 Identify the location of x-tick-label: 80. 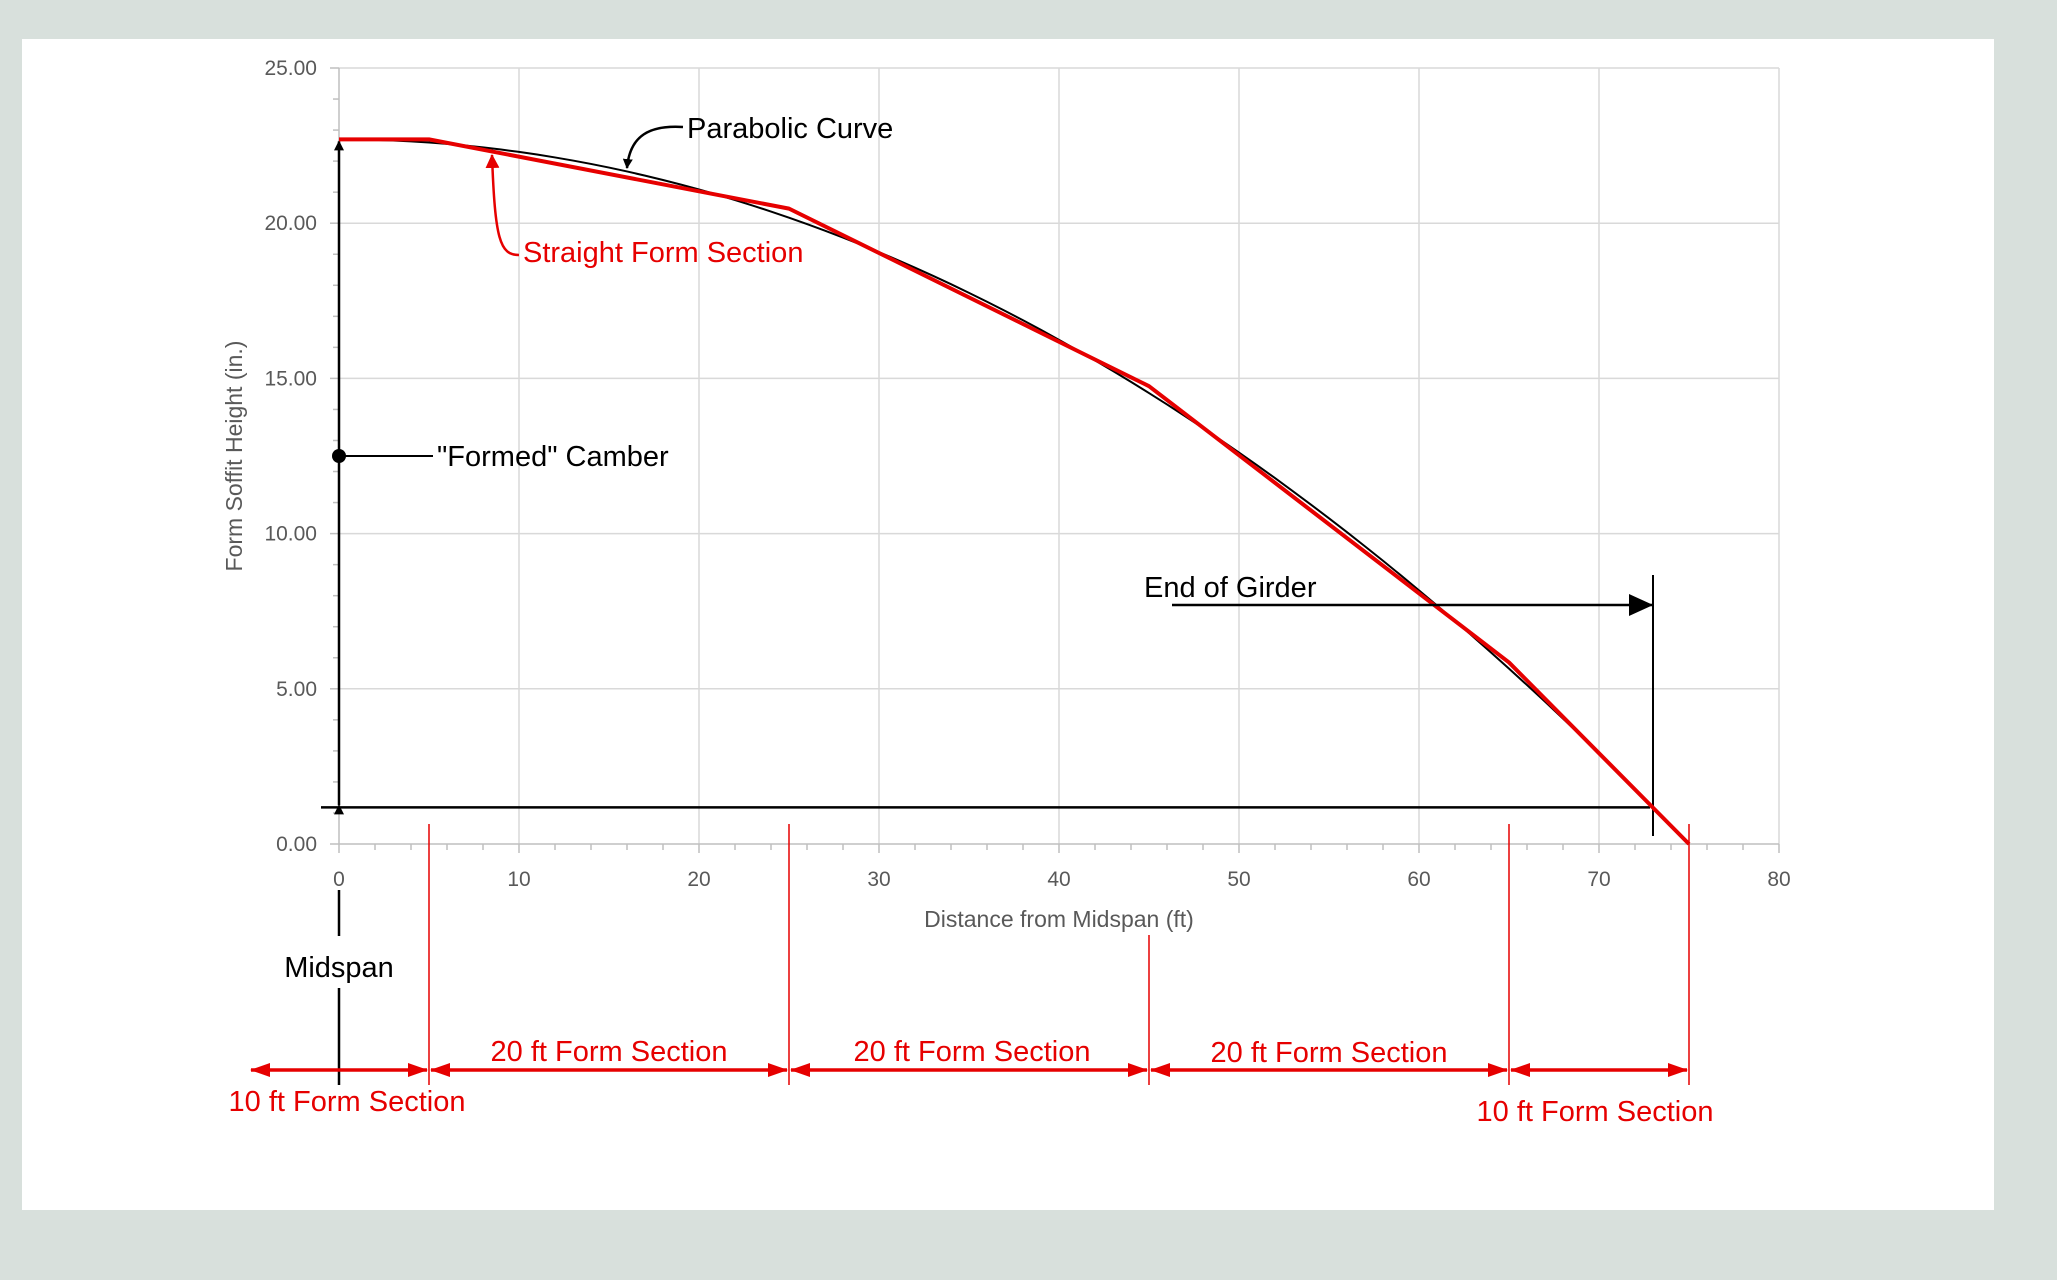
(1778, 879).